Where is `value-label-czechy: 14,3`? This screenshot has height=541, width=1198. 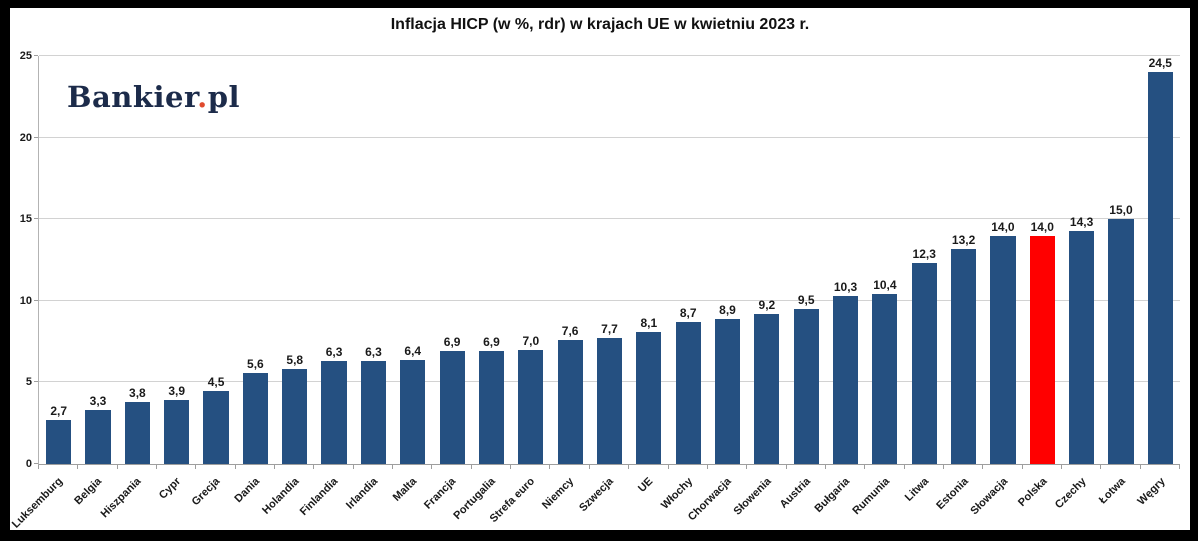
value-label-czechy: 14,3 is located at coordinates (1081, 221).